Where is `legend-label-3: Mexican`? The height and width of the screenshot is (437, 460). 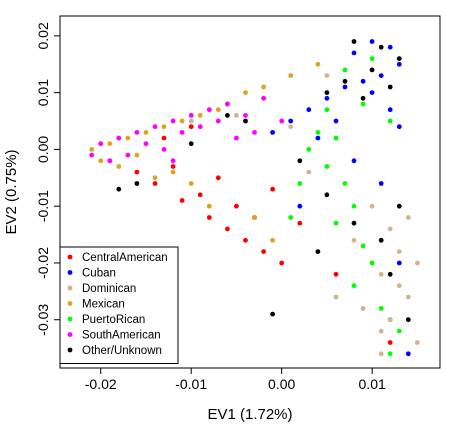 legend-label-3: Mexican is located at coordinates (103, 305).